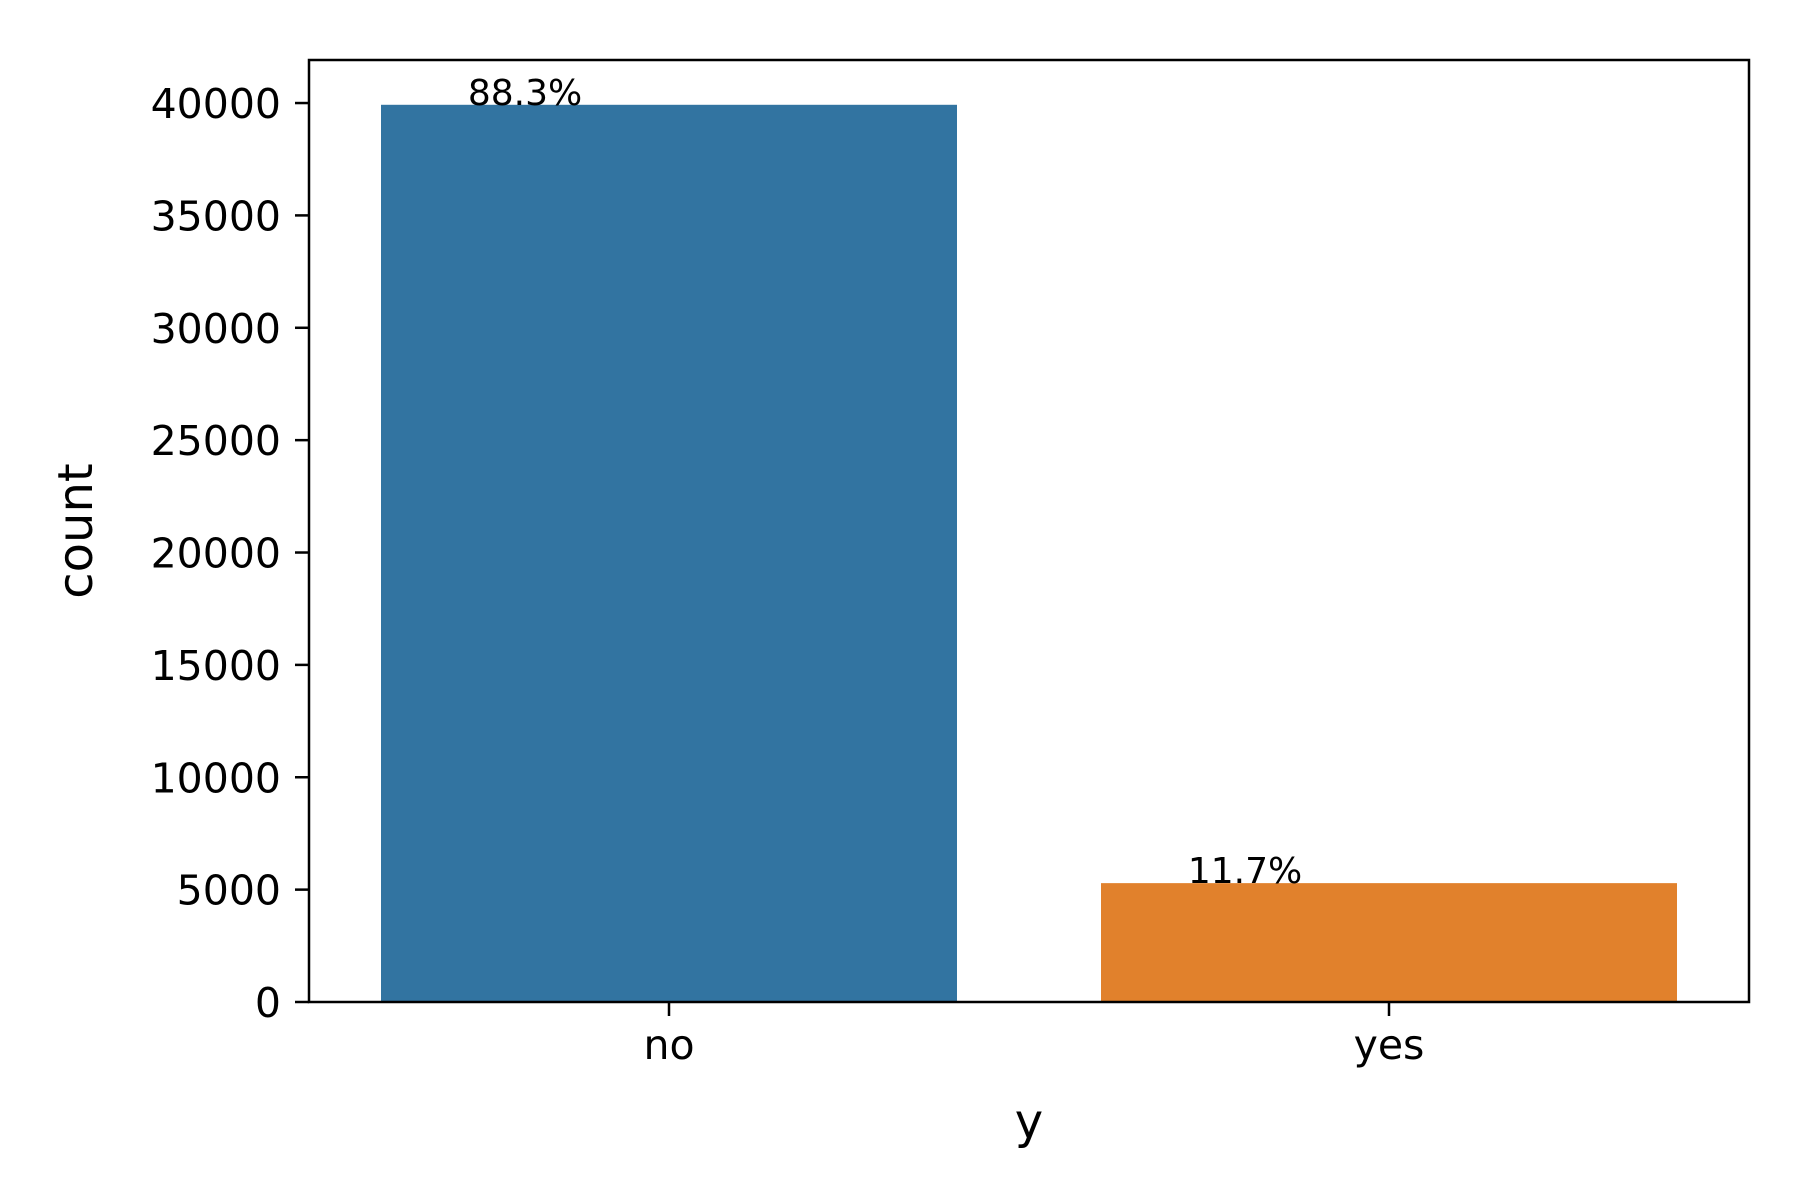  I want to click on y-axis: 0 5000 10000 15000 20000 25000 30000 35000 40000, so click(230, 553).